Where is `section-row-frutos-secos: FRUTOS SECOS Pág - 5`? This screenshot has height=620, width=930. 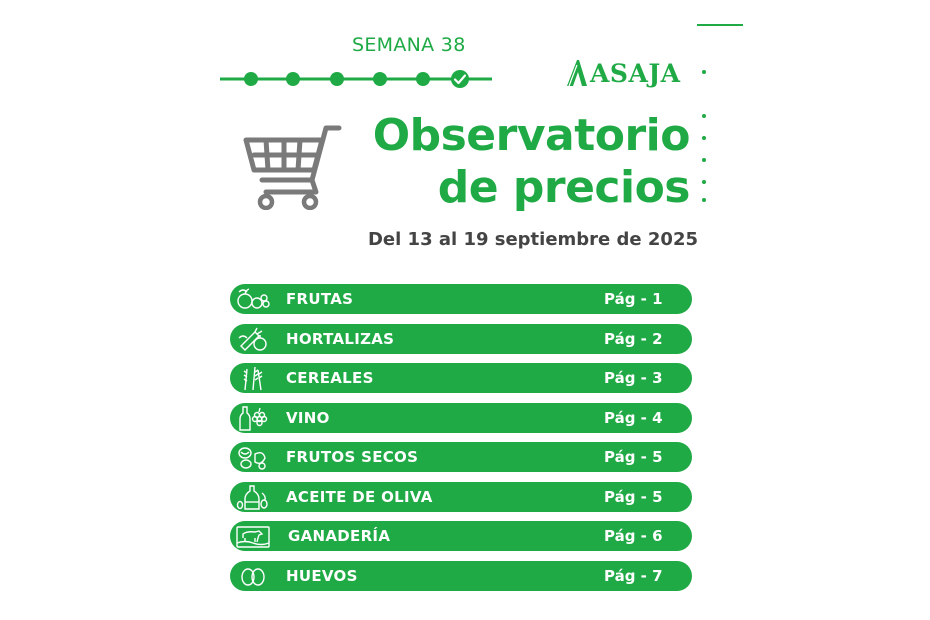
section-row-frutos-secos: FRUTOS SECOS Pág - 5 is located at coordinates (461, 457).